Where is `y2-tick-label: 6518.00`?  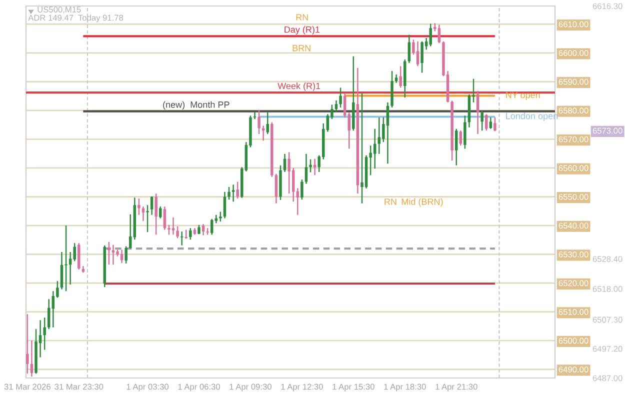
y2-tick-label: 6518.00 is located at coordinates (607, 289).